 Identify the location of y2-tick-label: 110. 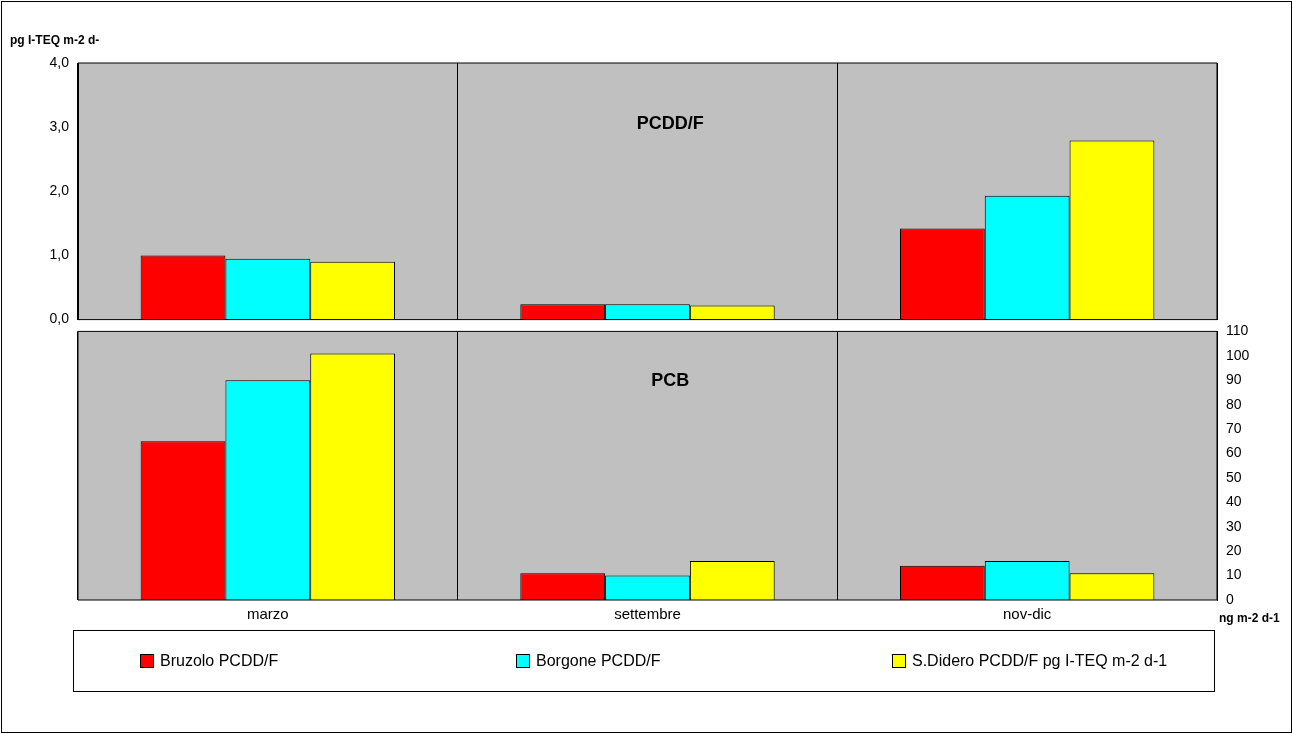
(1237, 330).